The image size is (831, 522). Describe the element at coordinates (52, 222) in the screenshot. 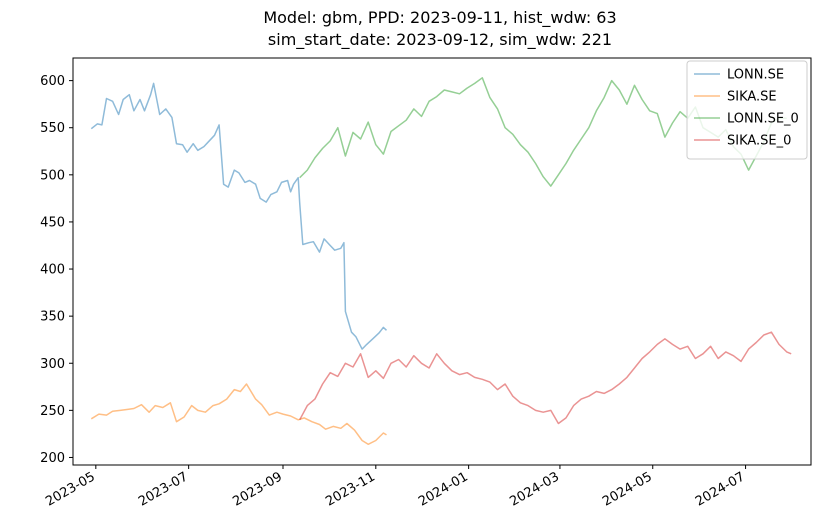

I see `y-tick-label: 450` at that location.